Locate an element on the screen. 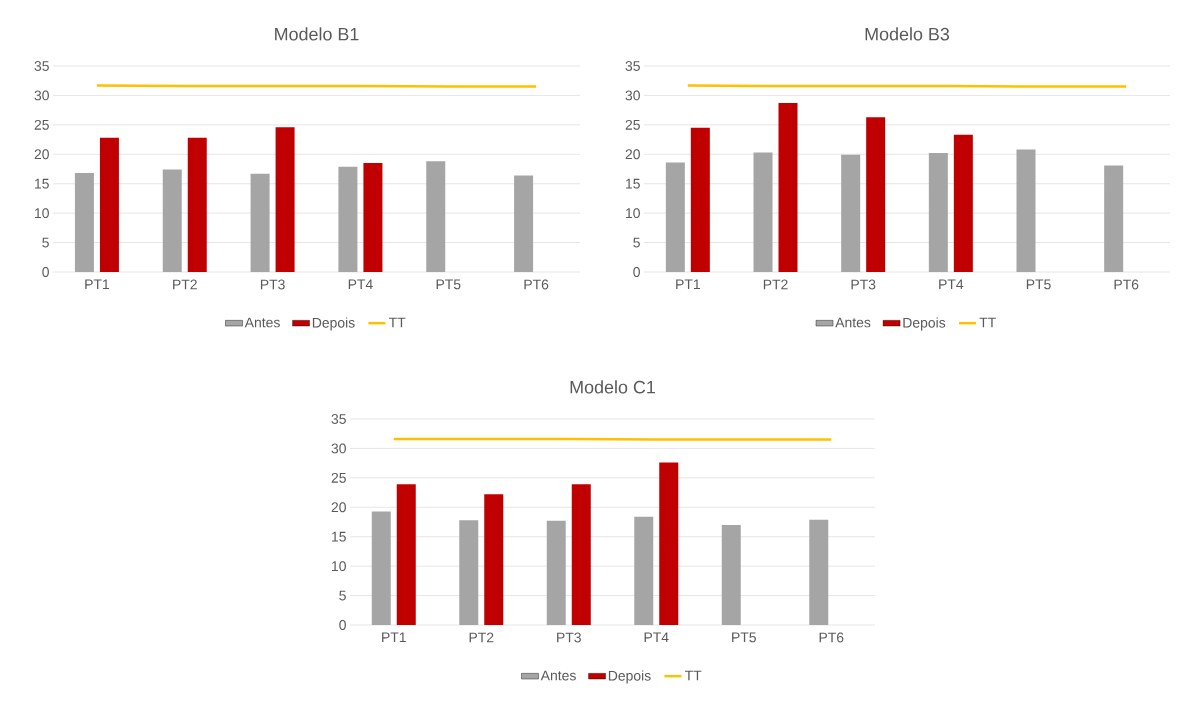 This screenshot has height=701, width=1179. chart-title: Modelo B3 is located at coordinates (907, 34).